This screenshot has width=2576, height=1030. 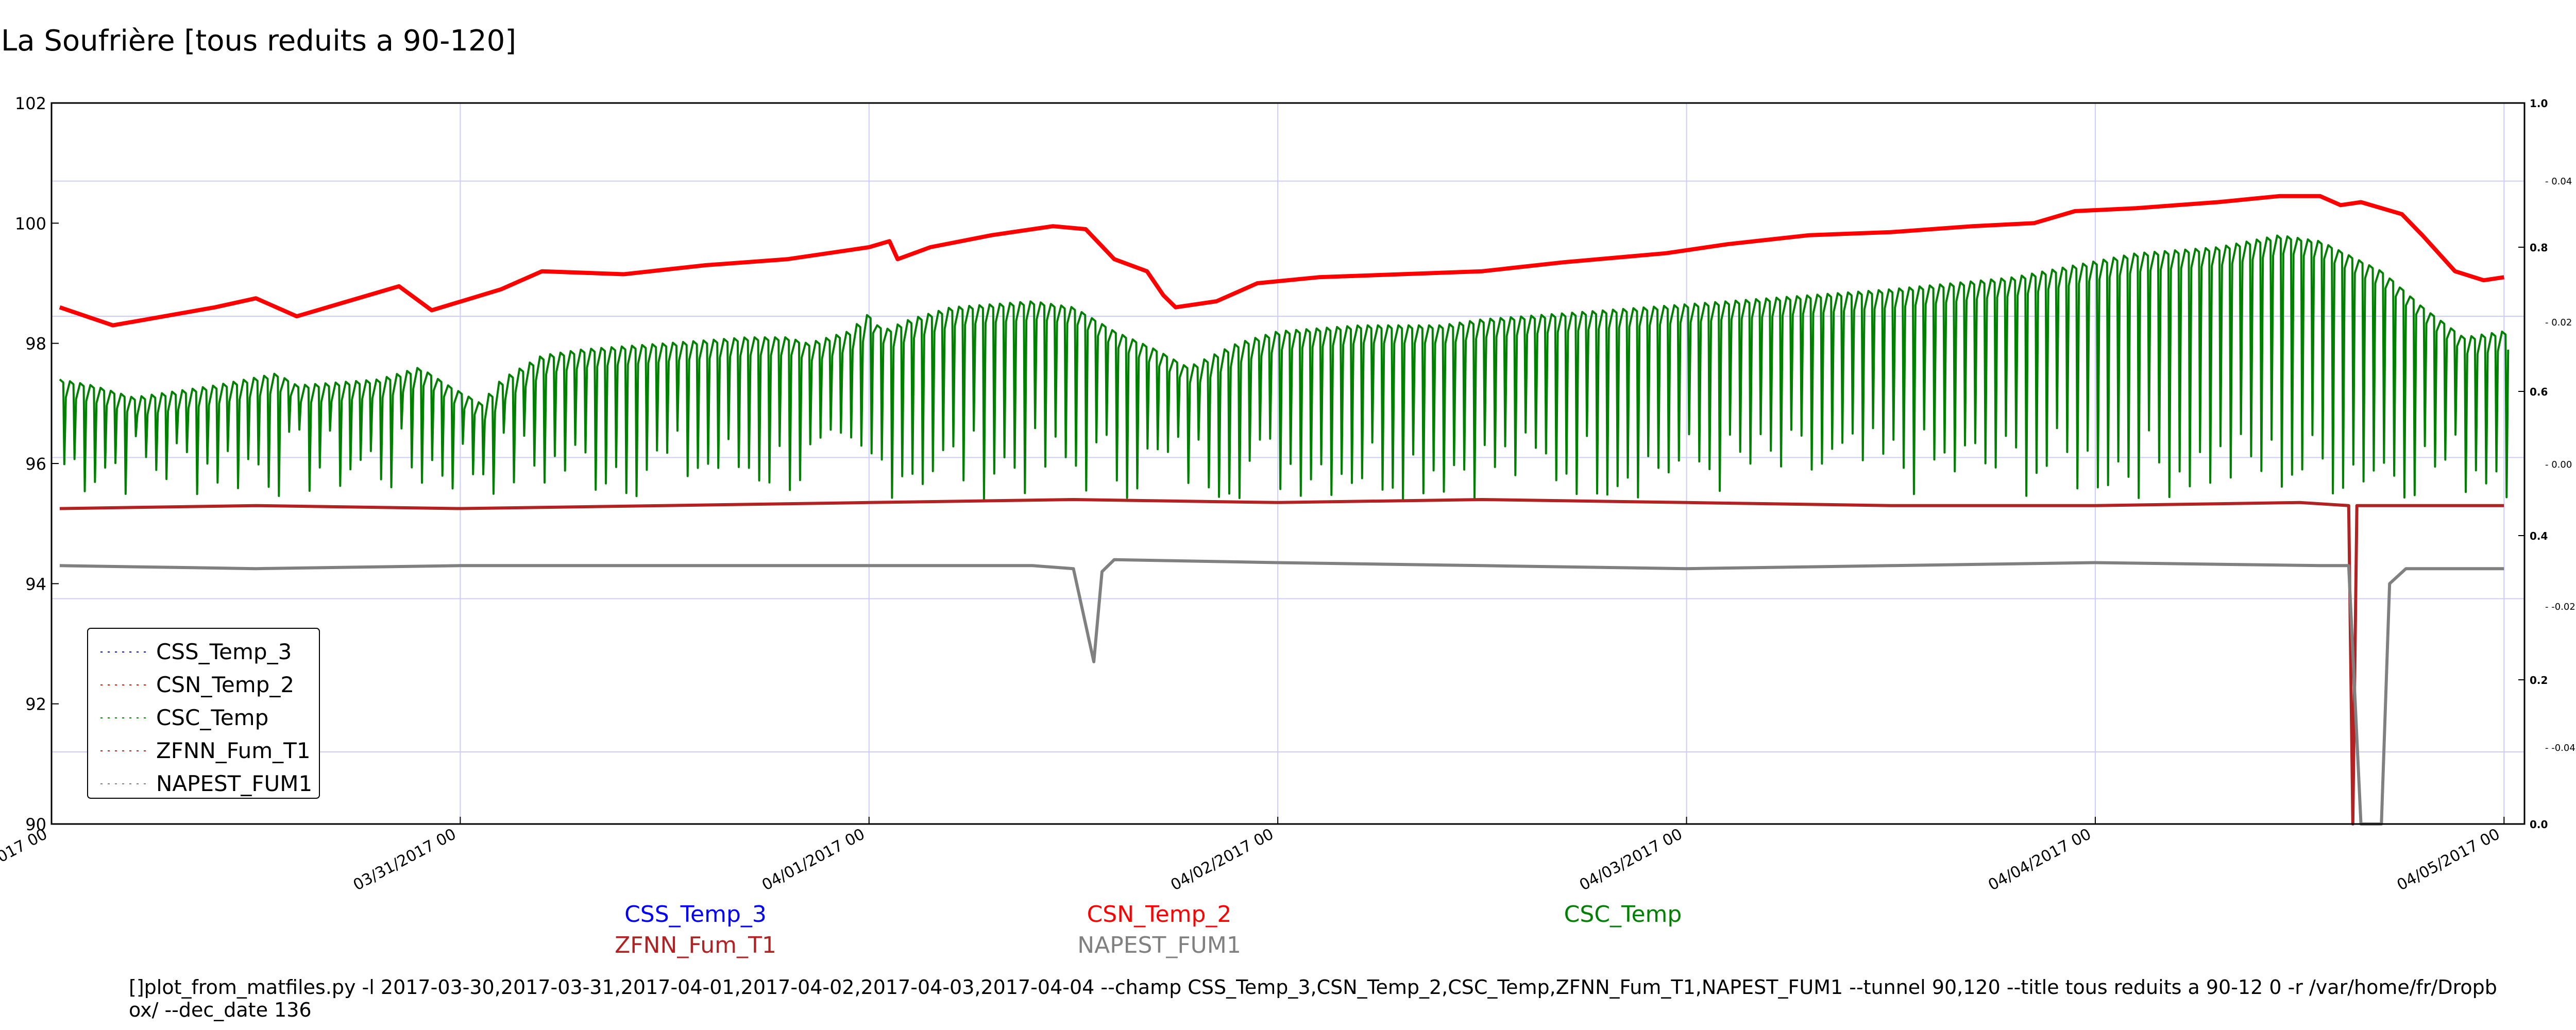 What do you see at coordinates (2539, 680) in the screenshot?
I see `right-tick-label: 0.2` at bounding box center [2539, 680].